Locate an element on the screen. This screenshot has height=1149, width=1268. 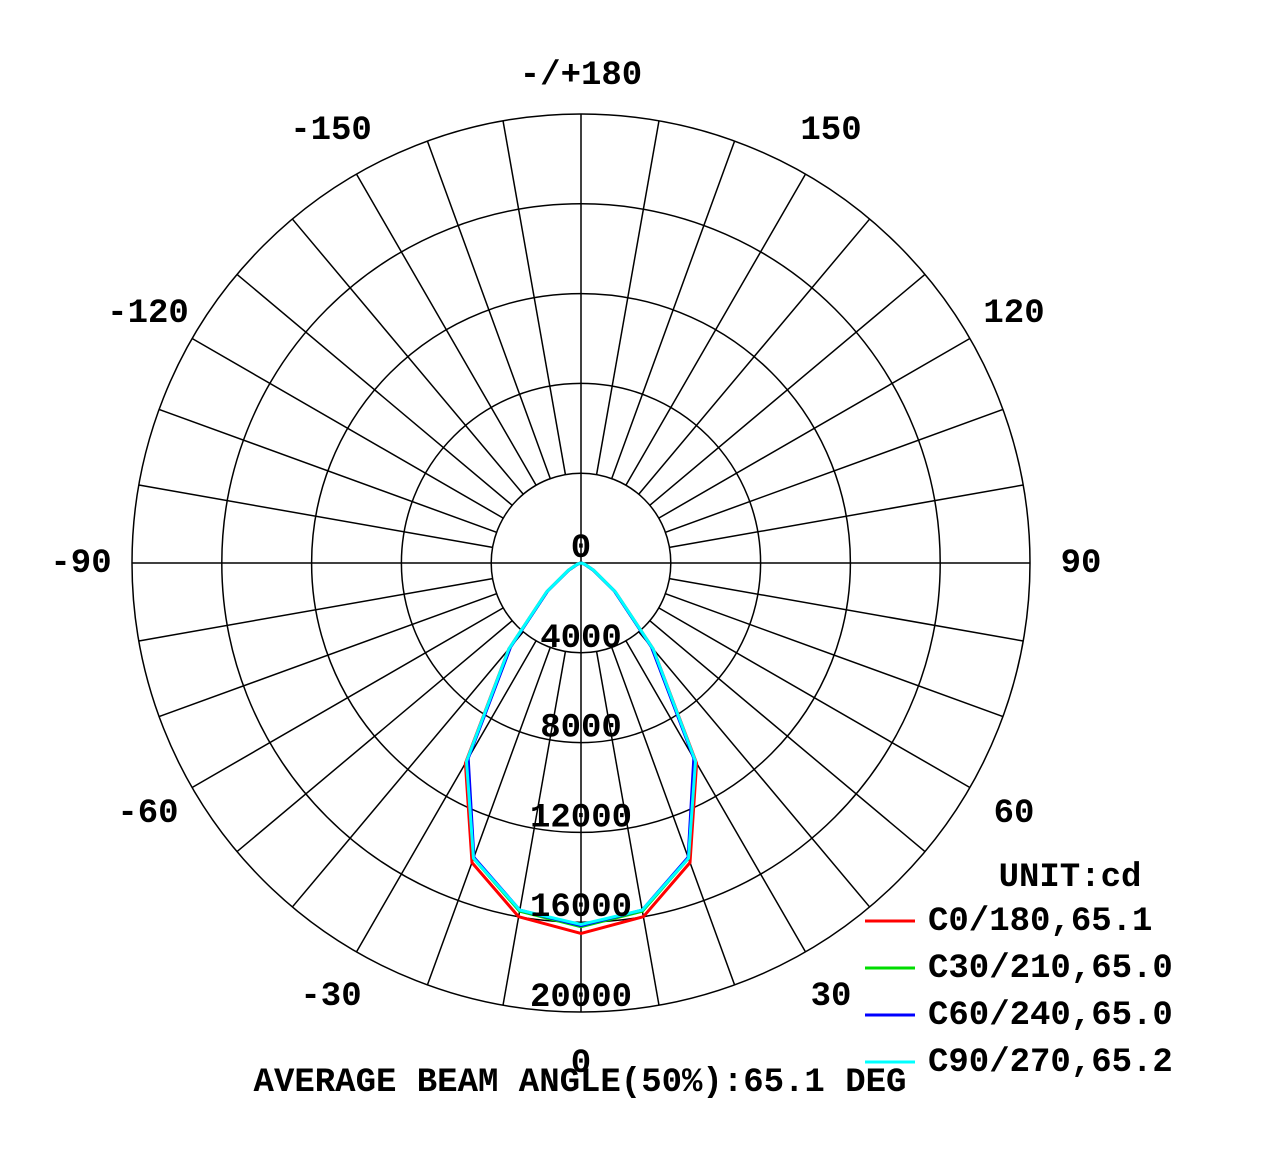
r-tick-label: 0 is located at coordinates (581, 549).